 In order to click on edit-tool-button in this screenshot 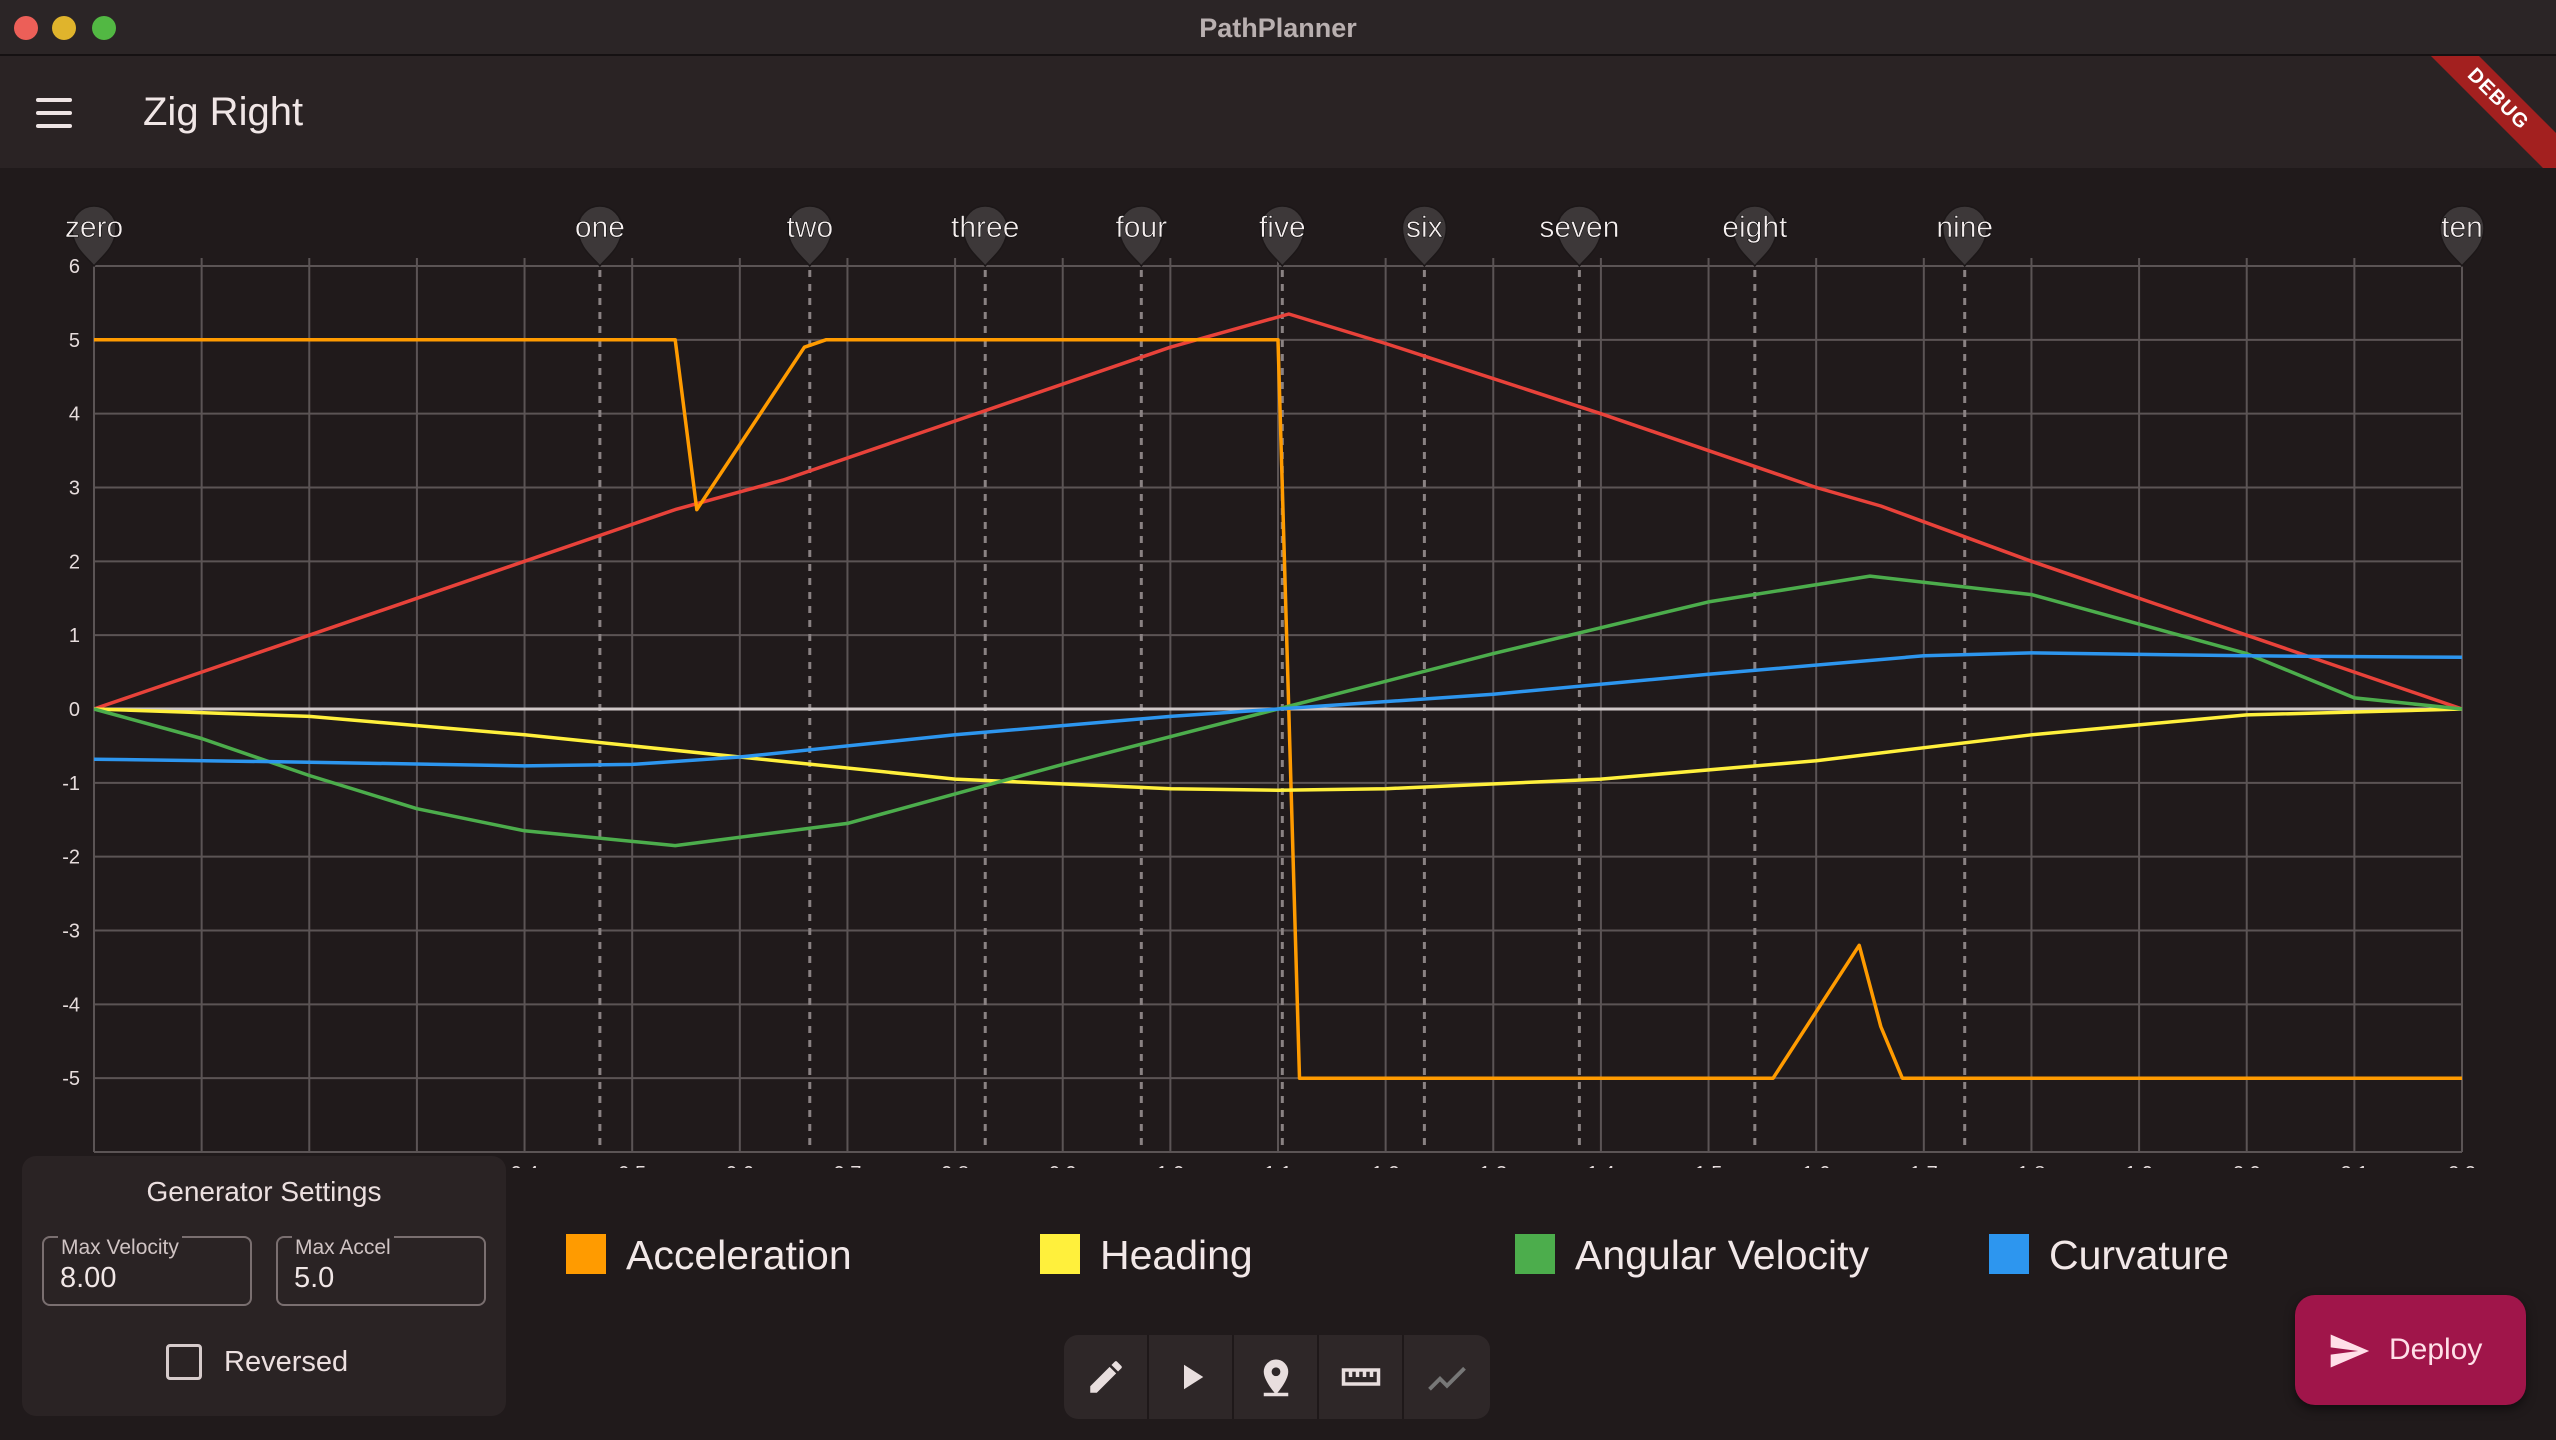, I will do `click(1106, 1377)`.